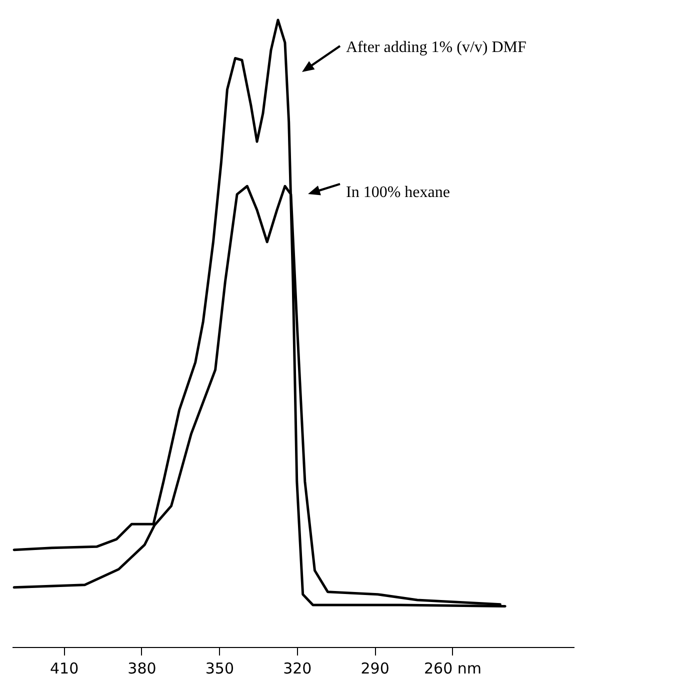 This screenshot has height=685, width=675. Describe the element at coordinates (64, 669) in the screenshot. I see `x-tick-label: 410` at that location.